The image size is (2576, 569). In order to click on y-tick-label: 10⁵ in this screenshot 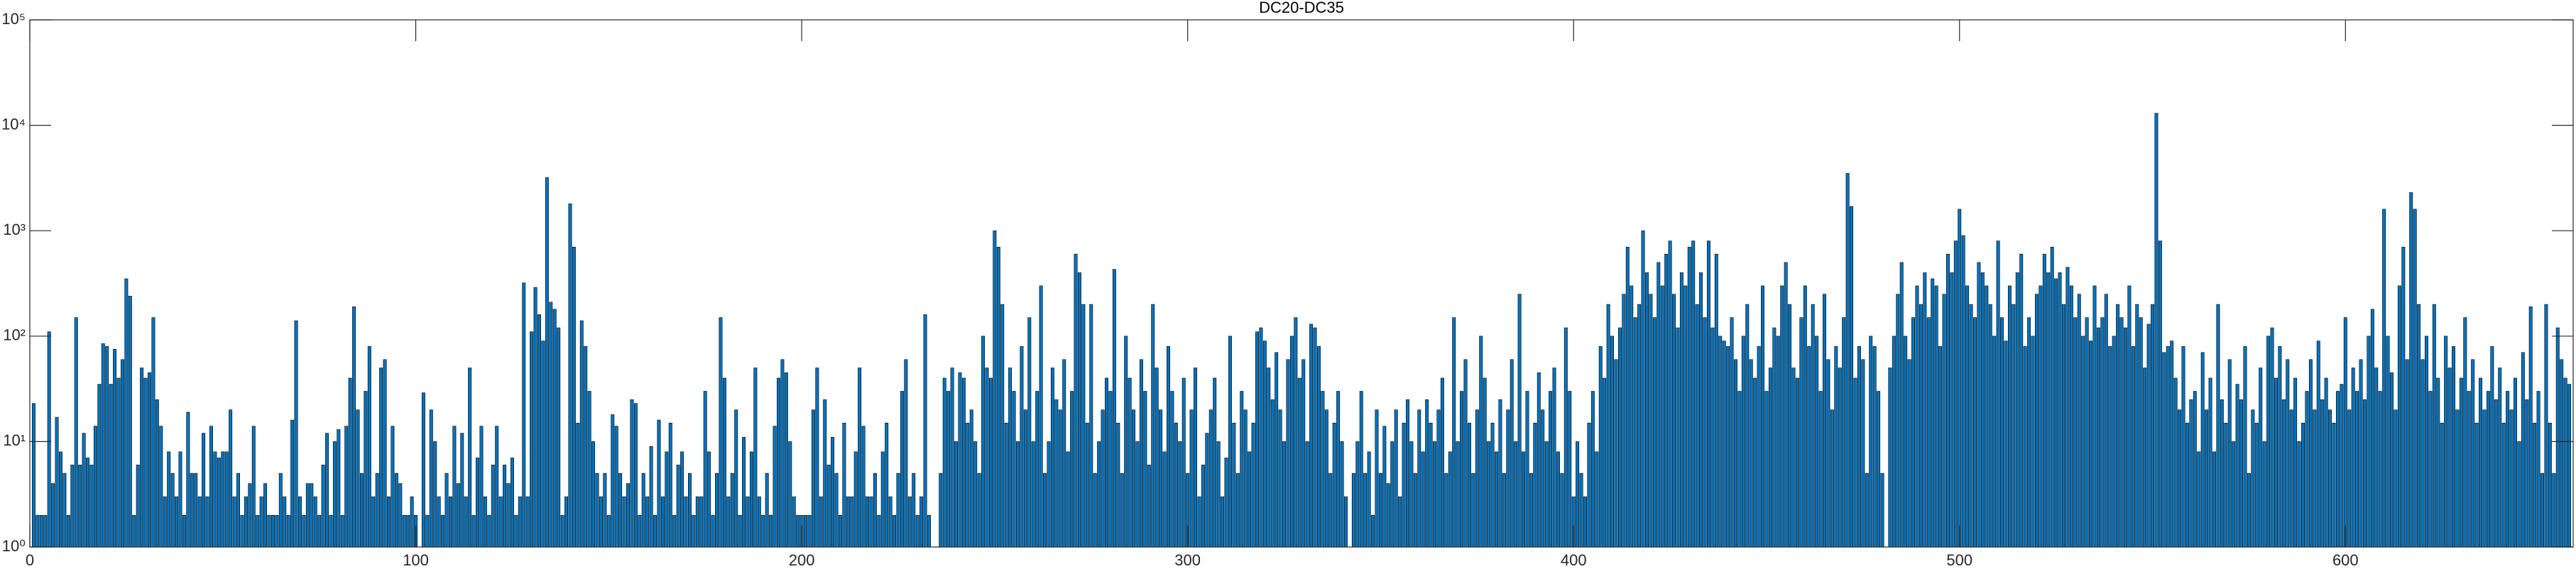, I will do `click(13, 19)`.